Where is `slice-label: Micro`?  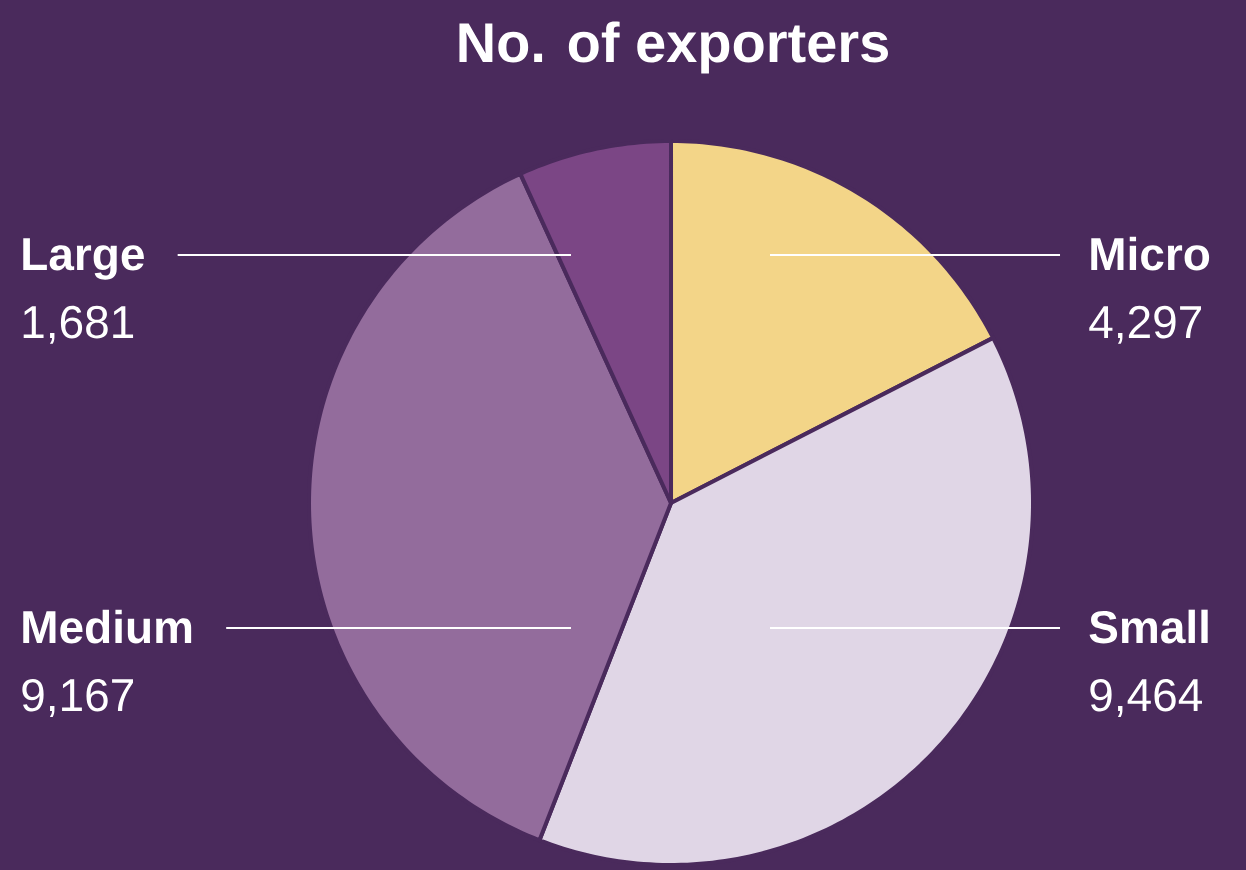
slice-label: Micro is located at coordinates (1150, 253).